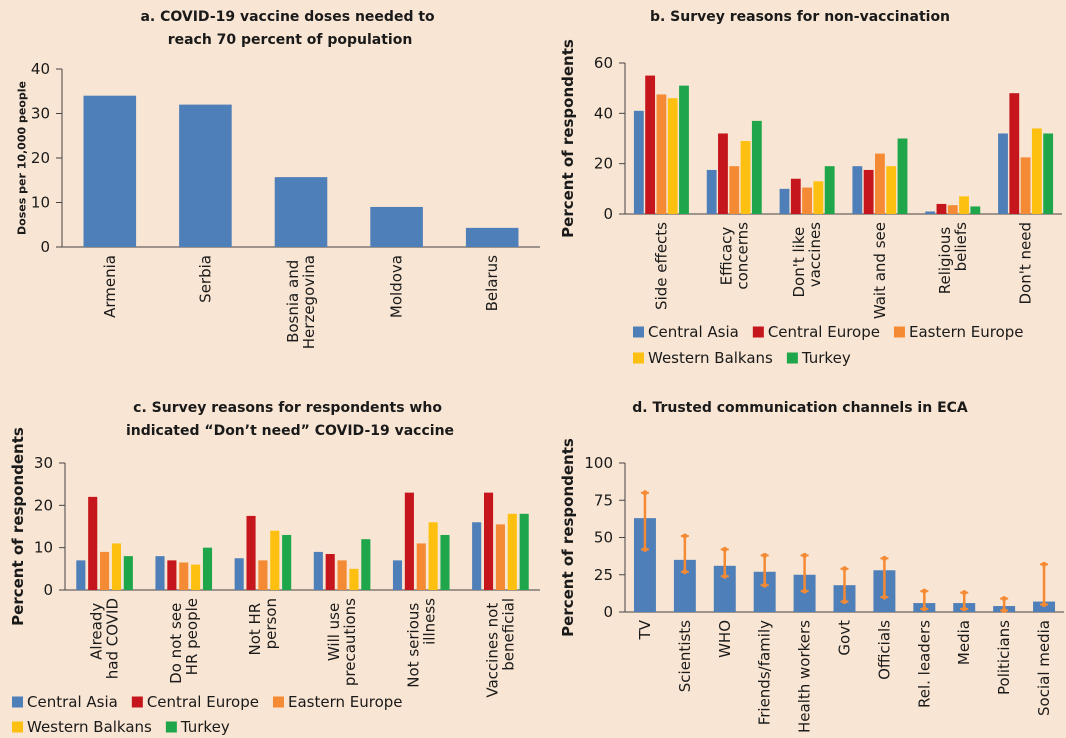 This screenshot has width=1066, height=738. Describe the element at coordinates (924, 664) in the screenshot. I see `x-tick-label: Rel. leaders` at that location.